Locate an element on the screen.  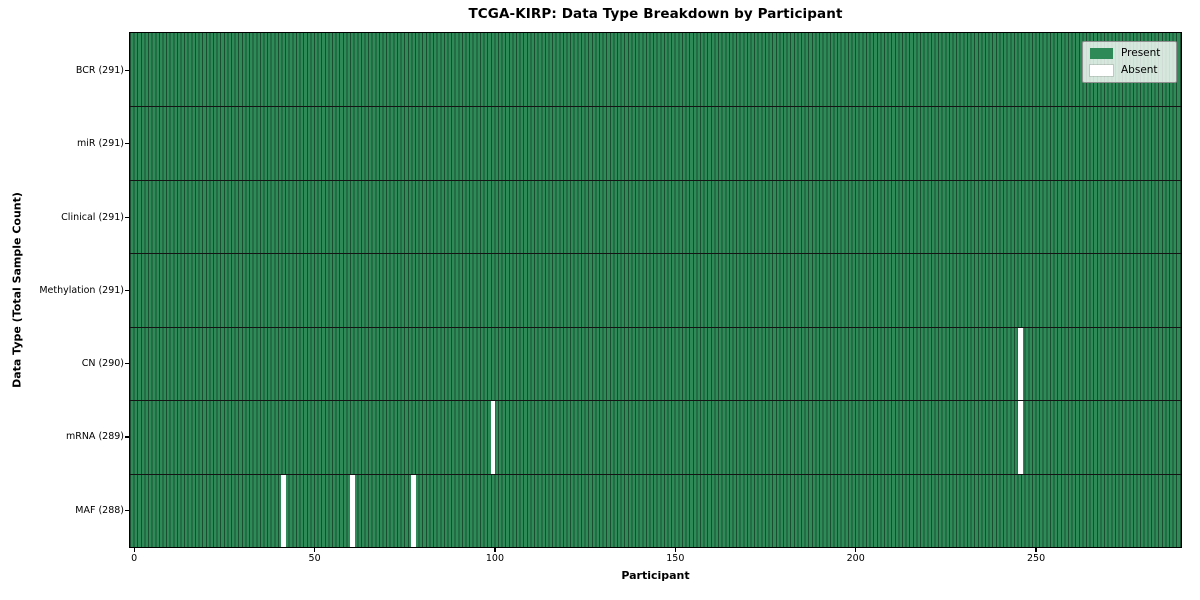
legend-entry-absent: Absent is located at coordinates (1129, 70).